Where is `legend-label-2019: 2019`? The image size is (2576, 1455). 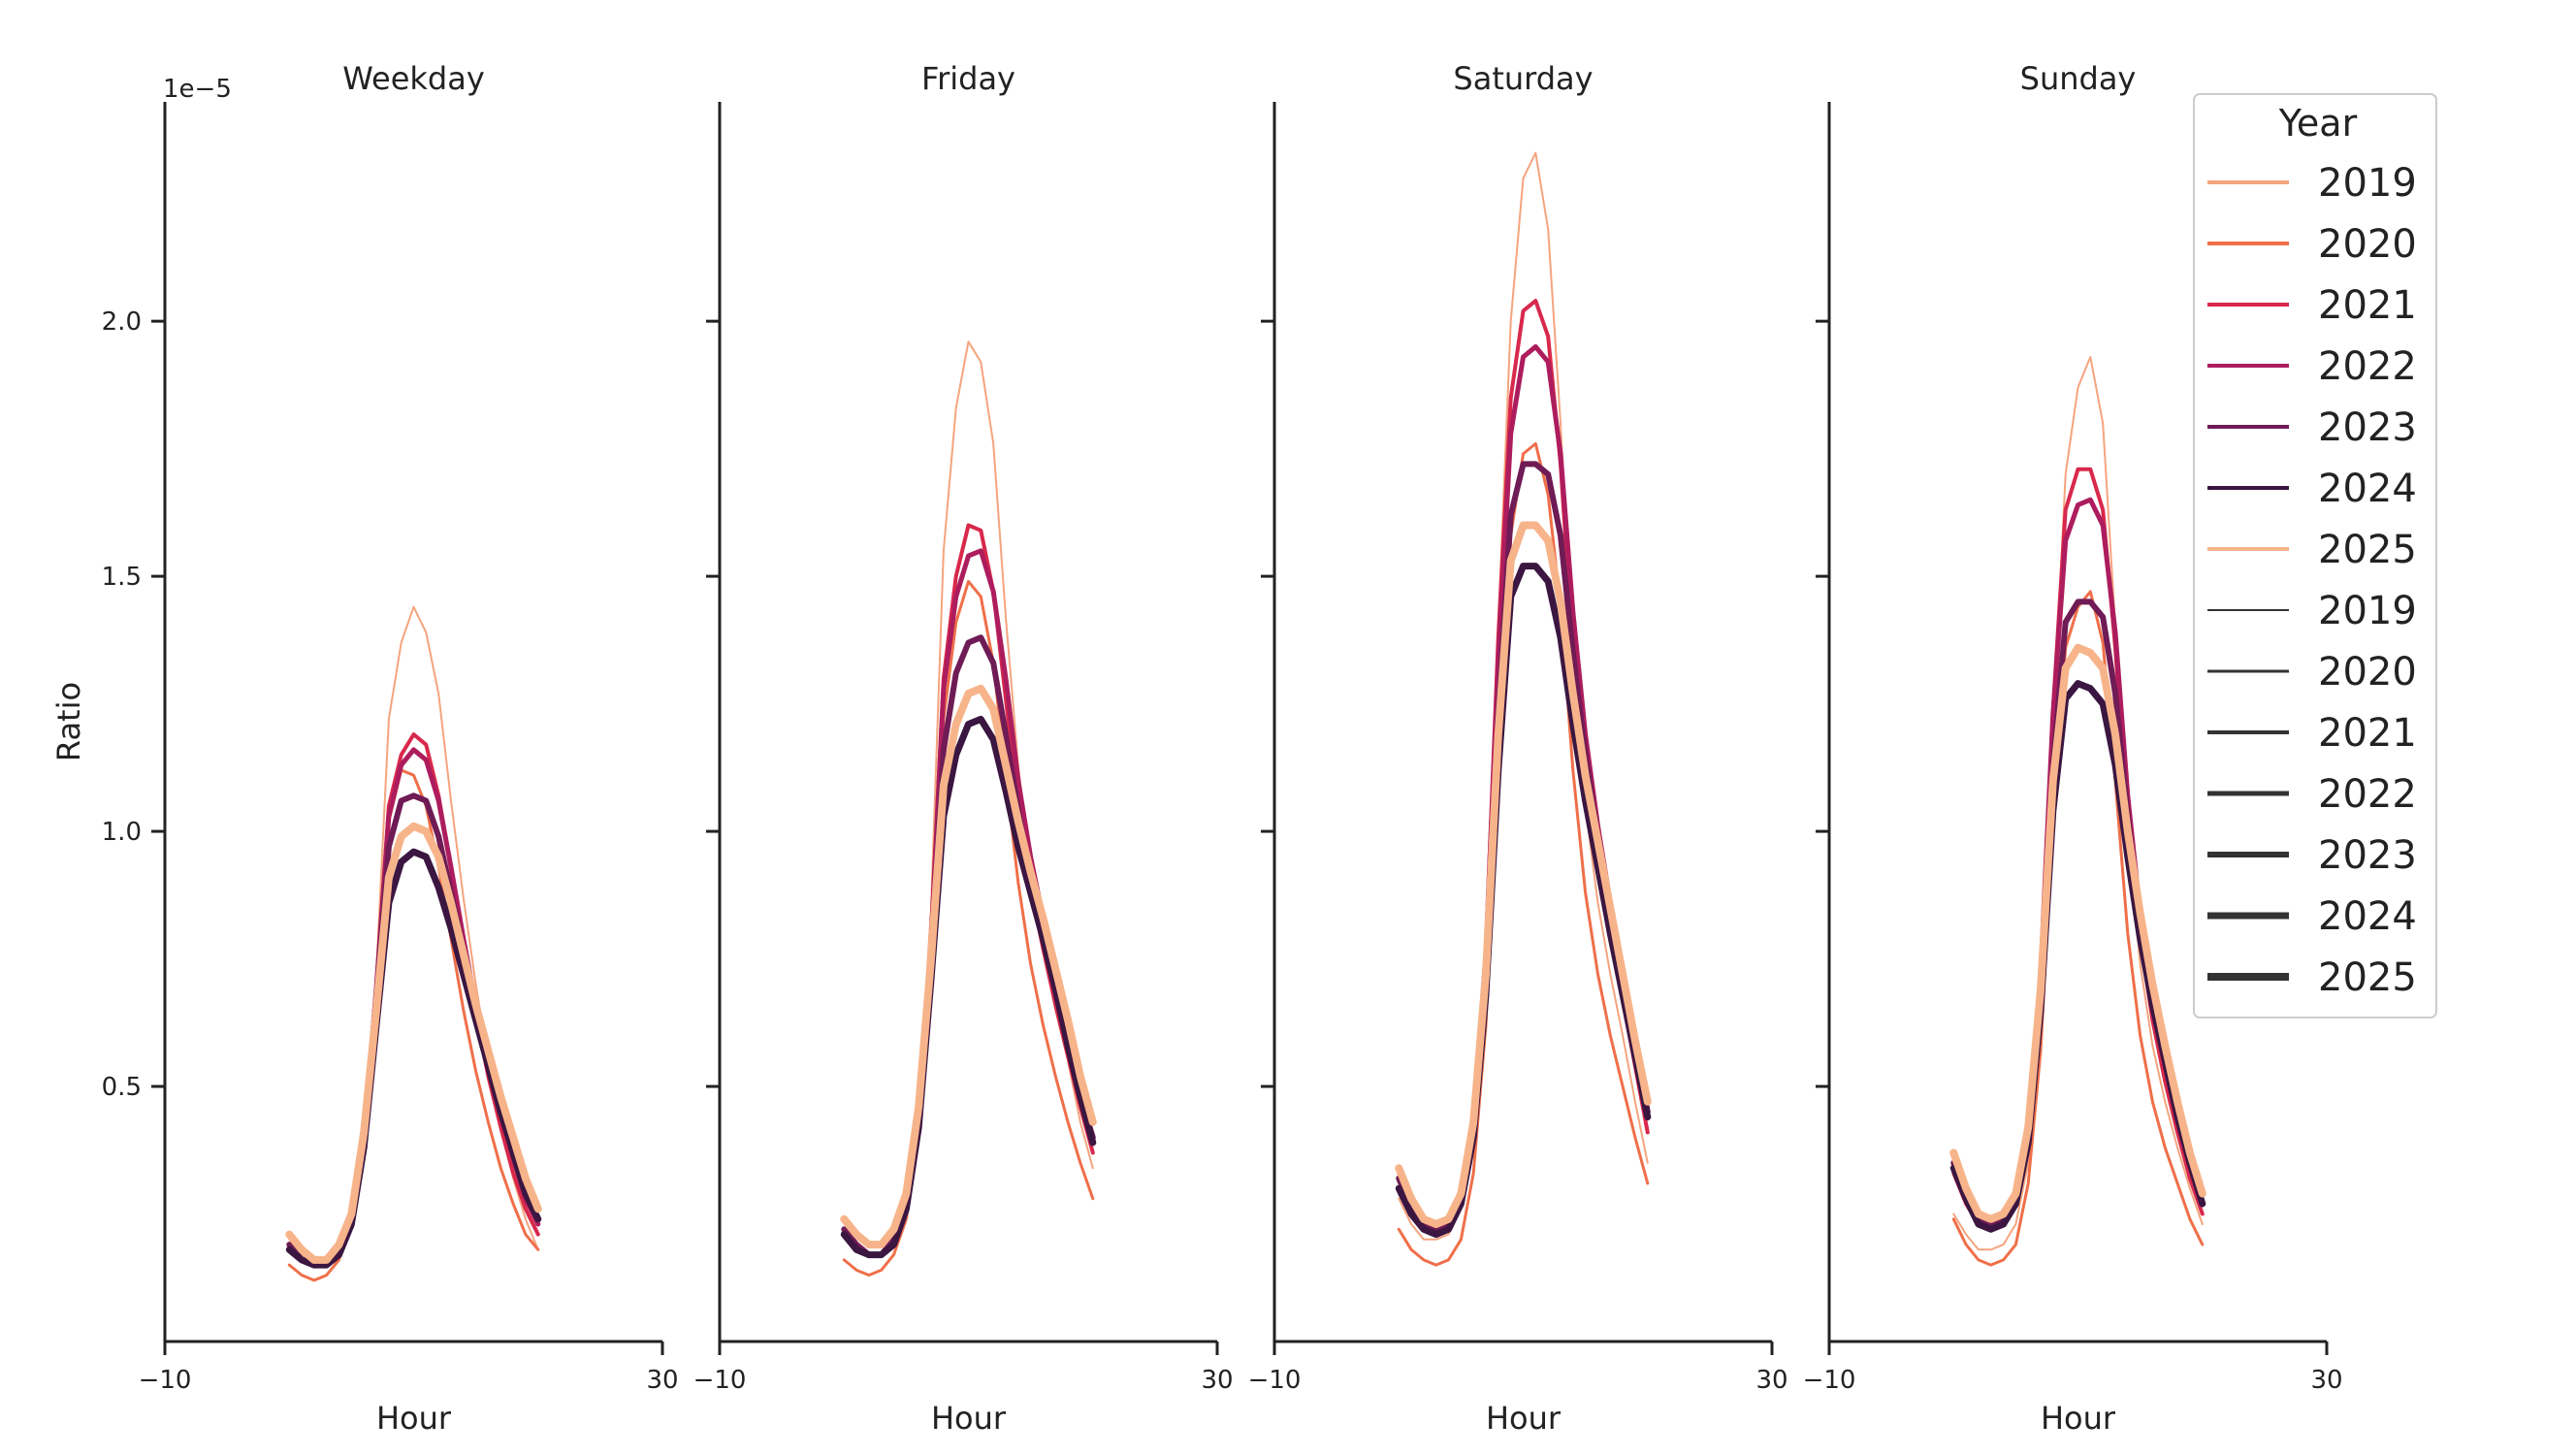 legend-label-2019: 2019 is located at coordinates (2367, 183).